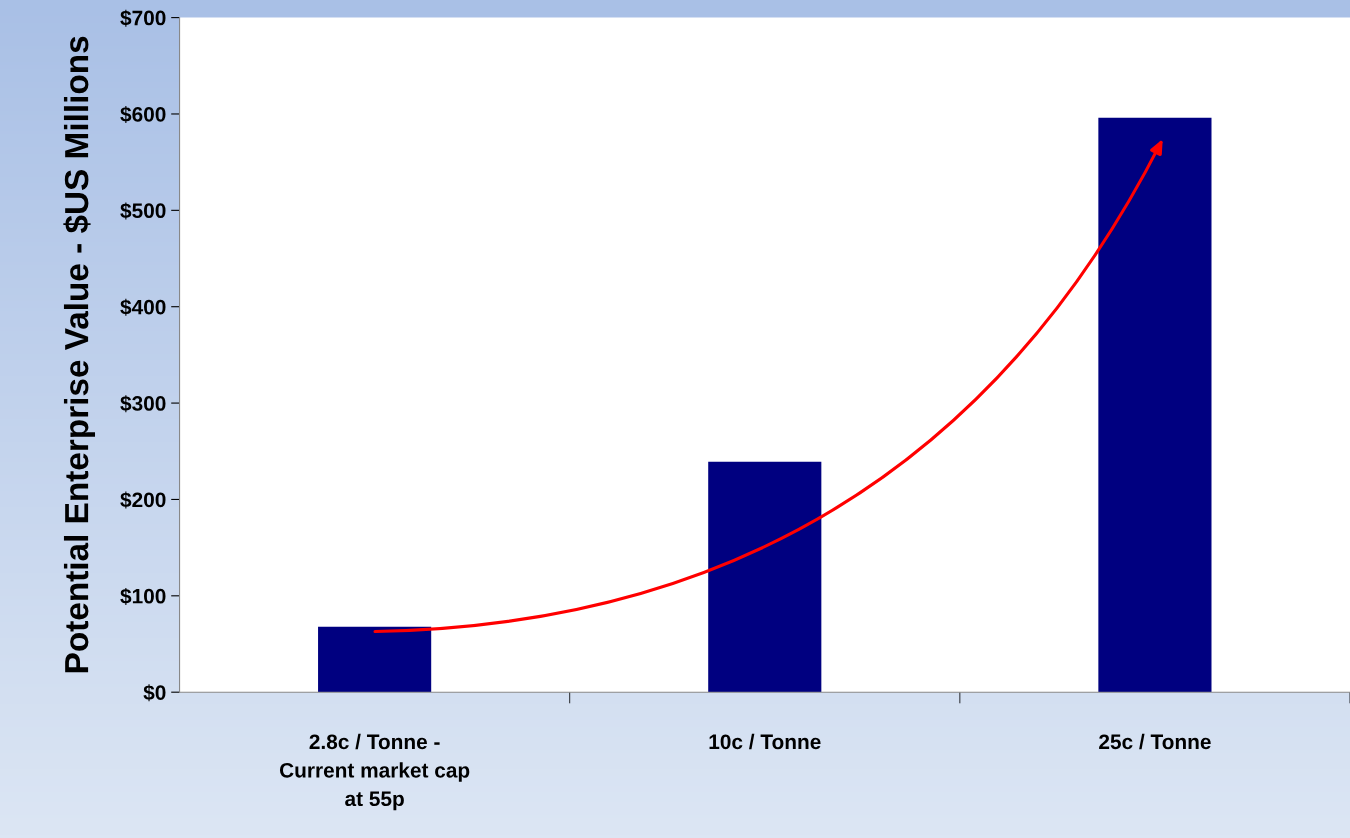 The height and width of the screenshot is (838, 1350). What do you see at coordinates (143, 211) in the screenshot?
I see `y-tick-label: $500` at bounding box center [143, 211].